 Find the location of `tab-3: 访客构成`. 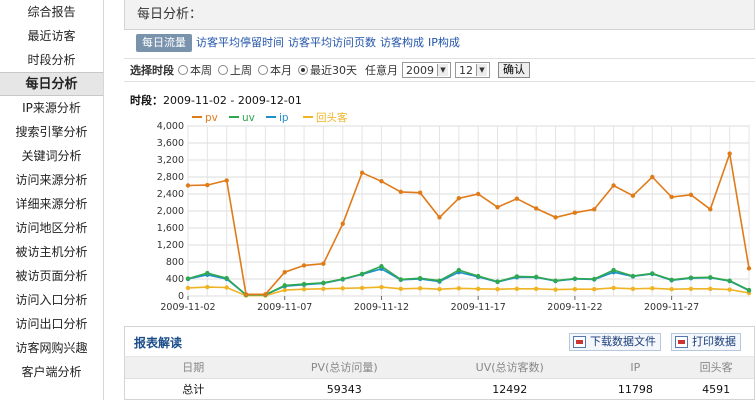

tab-3: 访客构成 is located at coordinates (402, 42).